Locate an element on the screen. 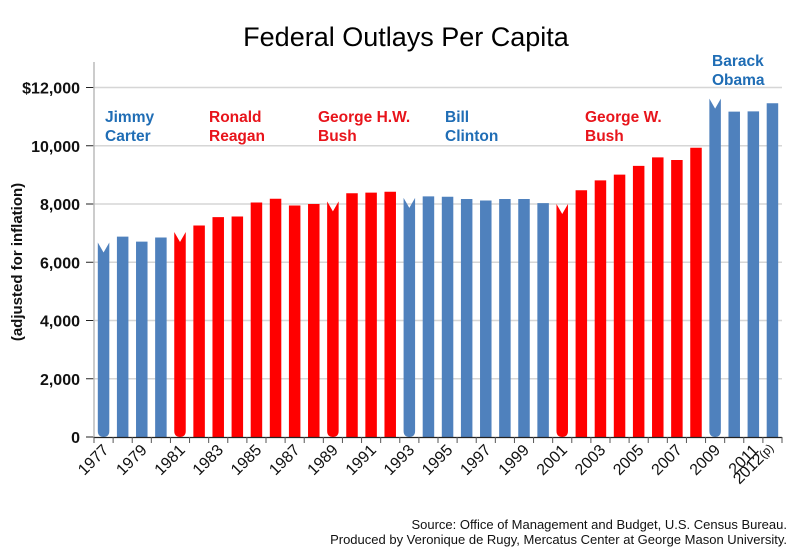  bar-1995 is located at coordinates (447, 316).